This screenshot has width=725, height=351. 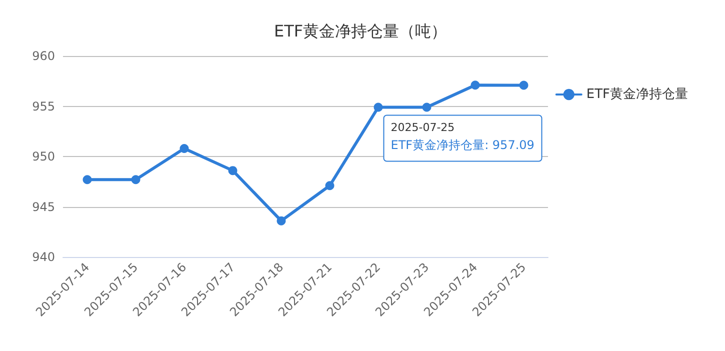 What do you see at coordinates (43, 207) in the screenshot?
I see `y-tick-label: 945` at bounding box center [43, 207].